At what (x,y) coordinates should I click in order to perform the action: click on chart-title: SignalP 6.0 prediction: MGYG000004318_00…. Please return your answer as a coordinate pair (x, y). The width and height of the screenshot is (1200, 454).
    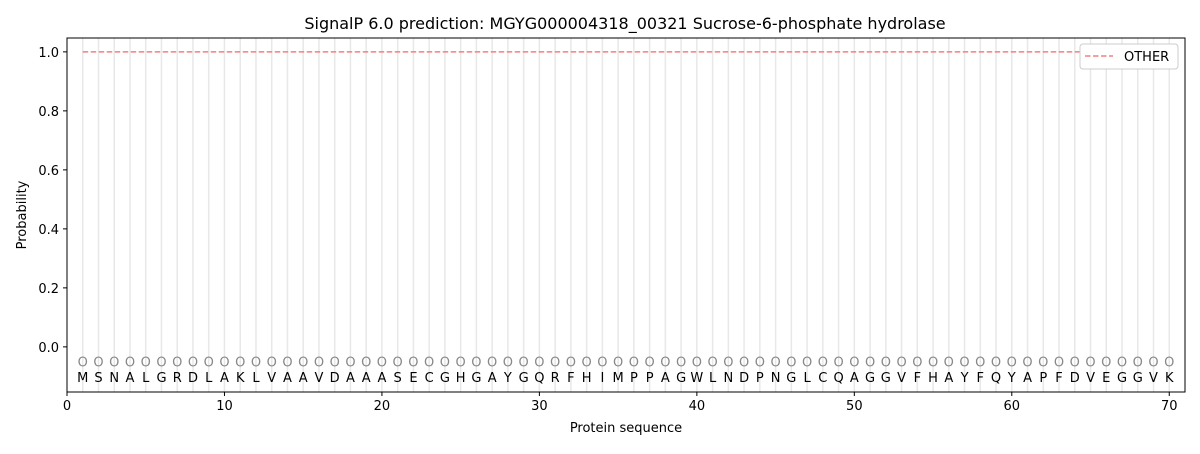
    Looking at the image, I should click on (624, 24).